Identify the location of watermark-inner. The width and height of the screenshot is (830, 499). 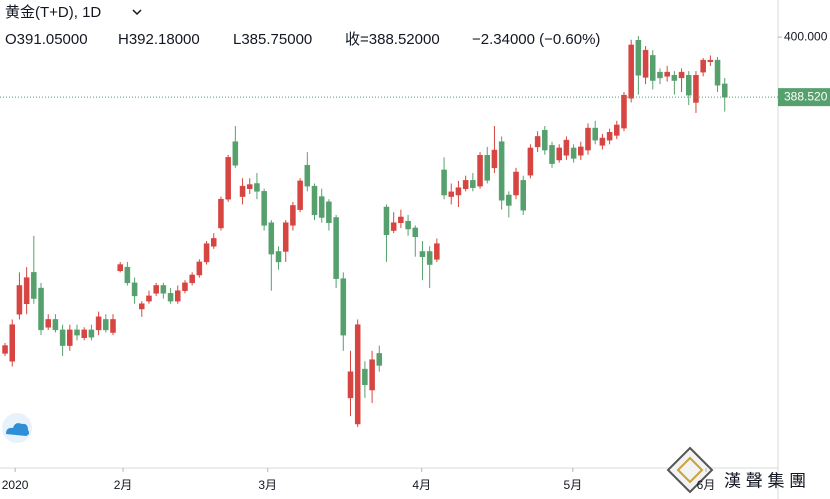
(690, 470).